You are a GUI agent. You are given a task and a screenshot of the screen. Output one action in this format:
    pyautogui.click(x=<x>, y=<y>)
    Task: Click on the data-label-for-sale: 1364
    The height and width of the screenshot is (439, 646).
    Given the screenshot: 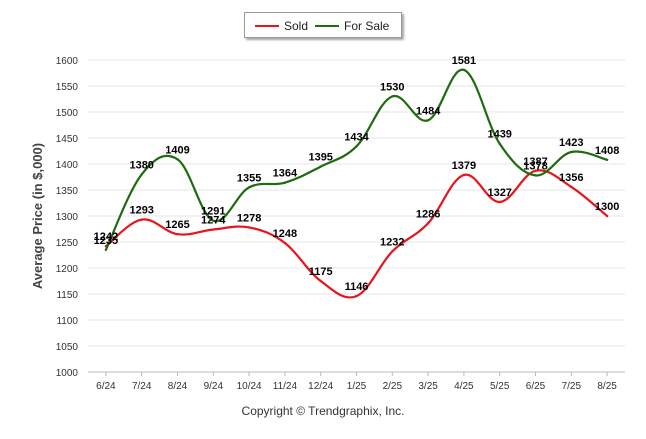 What is the action you would take?
    pyautogui.click(x=285, y=174)
    